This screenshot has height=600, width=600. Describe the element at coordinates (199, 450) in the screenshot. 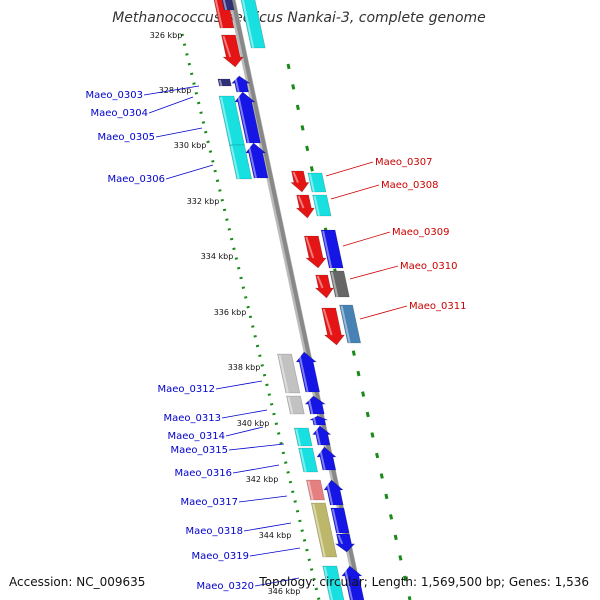

I see `gene-label-left: Maeo_0315` at that location.